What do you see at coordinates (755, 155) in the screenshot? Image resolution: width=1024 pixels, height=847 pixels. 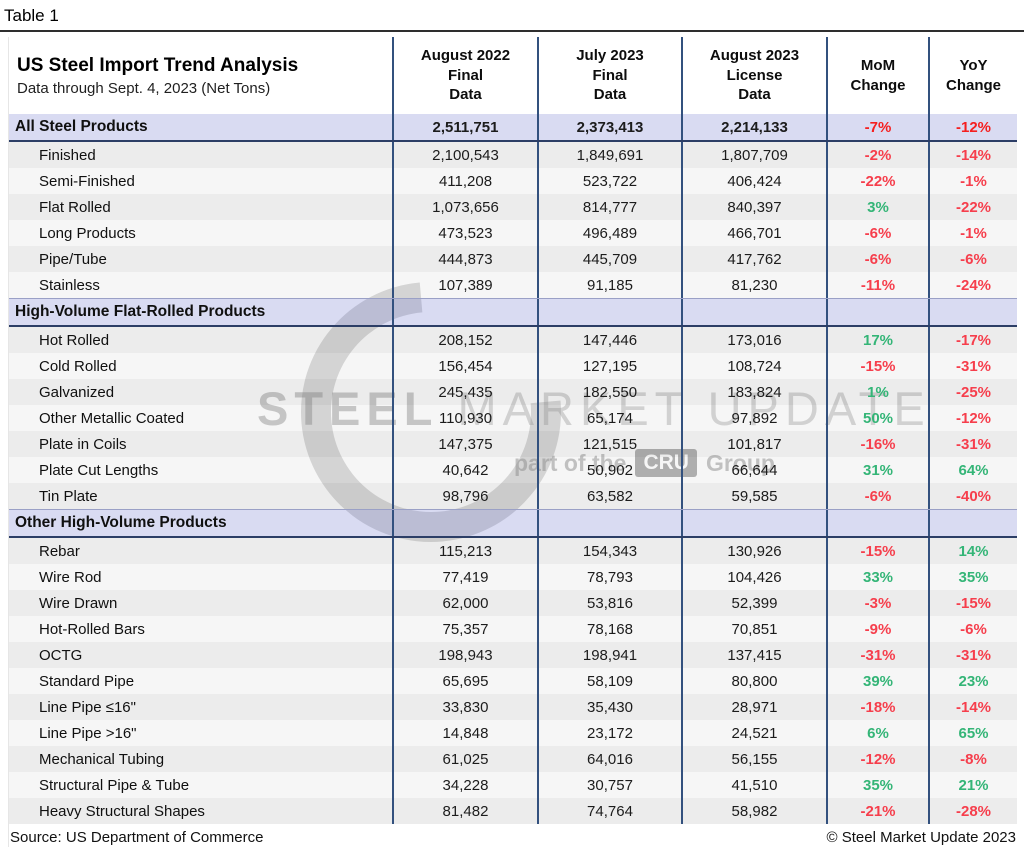 I see `value-cell: 1,807,709` at bounding box center [755, 155].